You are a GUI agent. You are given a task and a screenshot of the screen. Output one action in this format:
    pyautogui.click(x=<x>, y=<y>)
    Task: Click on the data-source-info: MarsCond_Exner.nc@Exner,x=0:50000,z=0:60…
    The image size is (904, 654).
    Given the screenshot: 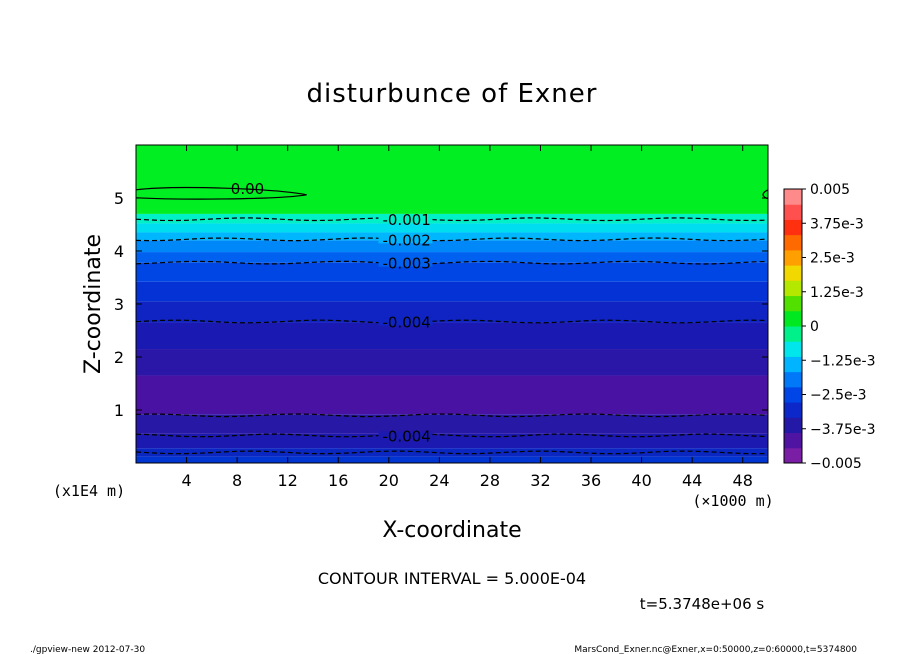 What is the action you would take?
    pyautogui.click(x=715, y=649)
    